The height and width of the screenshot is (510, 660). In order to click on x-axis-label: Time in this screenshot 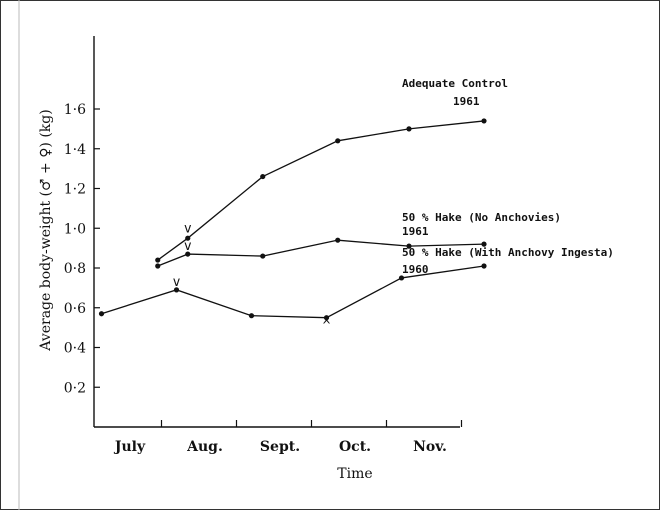, I will do `click(354, 474)`.